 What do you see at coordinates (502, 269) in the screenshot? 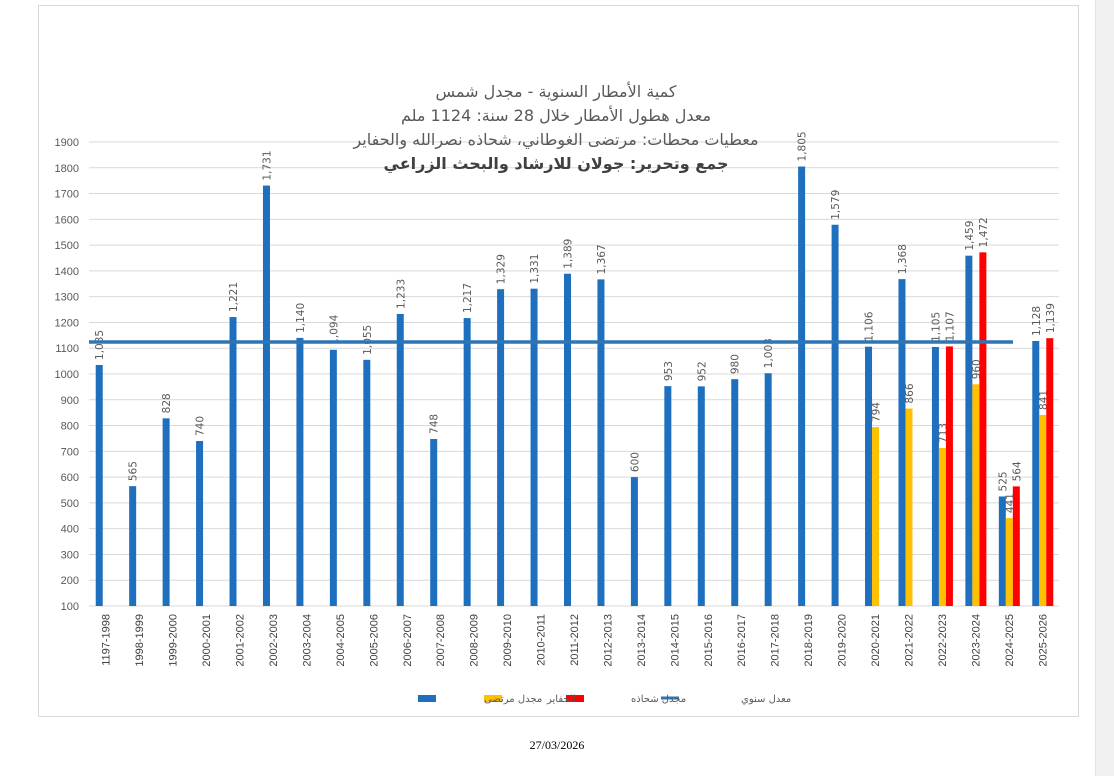
I see `data-label: 1,329` at bounding box center [502, 269].